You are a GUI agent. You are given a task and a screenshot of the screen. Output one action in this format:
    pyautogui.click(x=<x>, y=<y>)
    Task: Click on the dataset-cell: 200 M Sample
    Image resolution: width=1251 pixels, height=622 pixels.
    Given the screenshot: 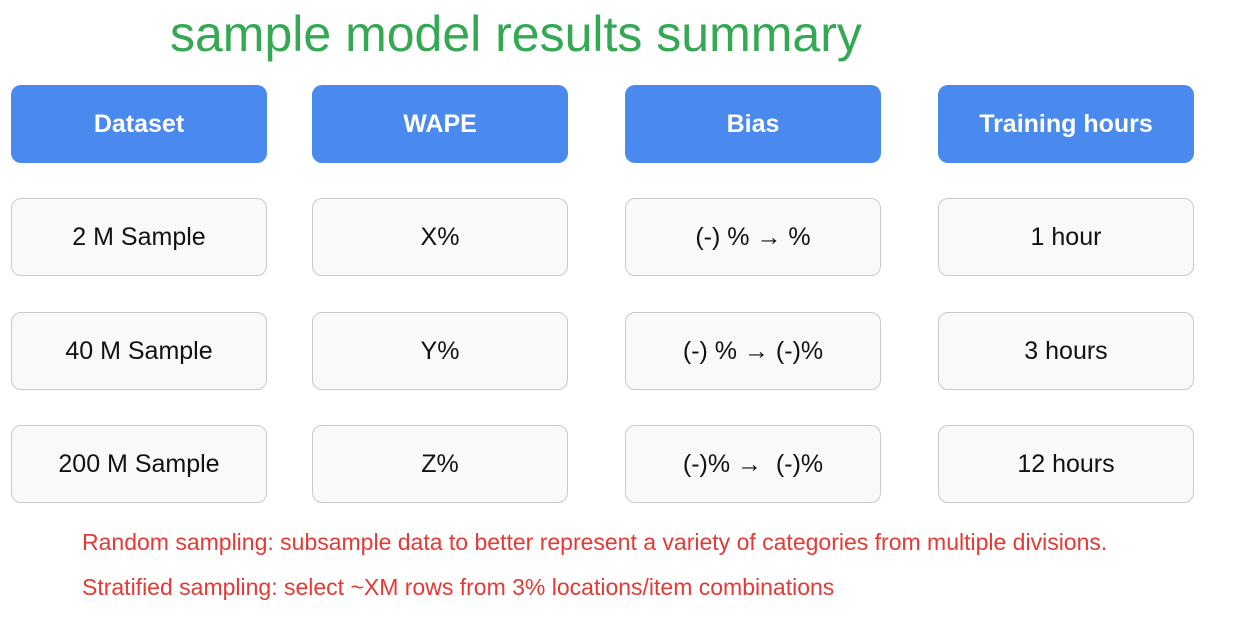 What is the action you would take?
    pyautogui.click(x=139, y=464)
    